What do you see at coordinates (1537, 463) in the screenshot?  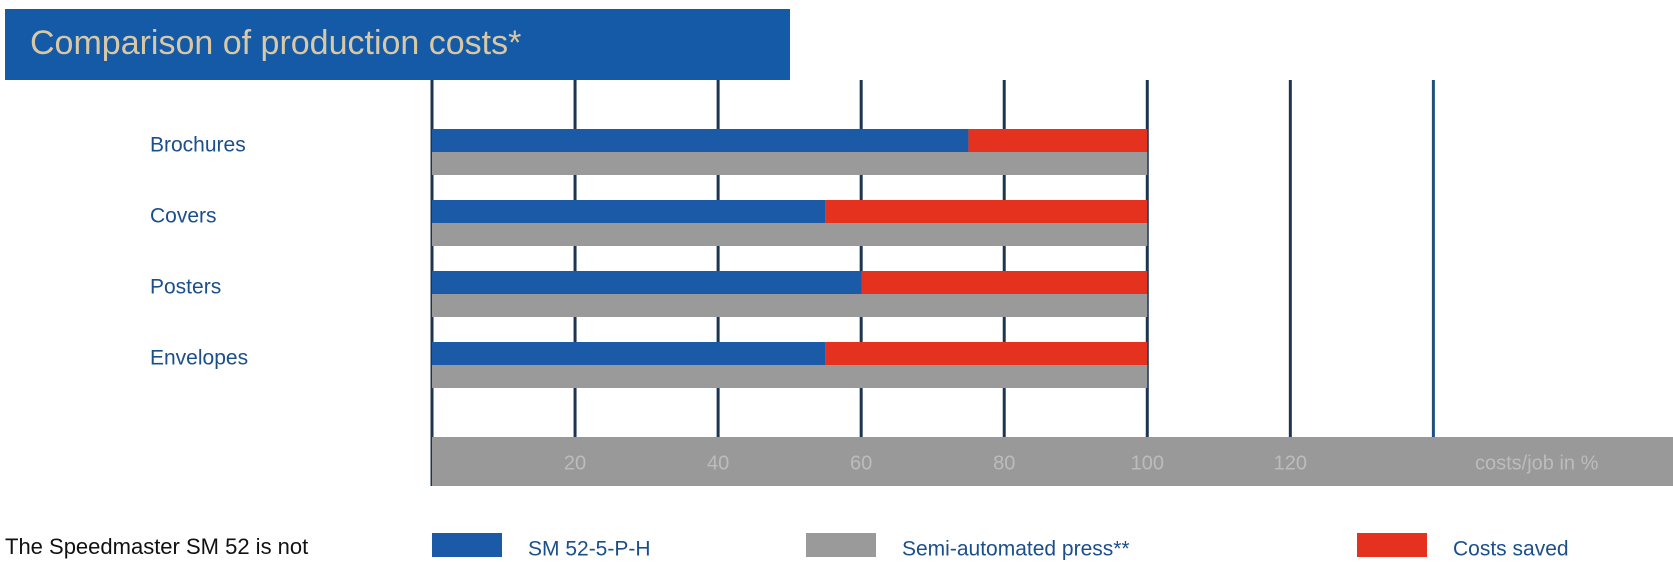 I see `x-axis-label: costs/job in %` at bounding box center [1537, 463].